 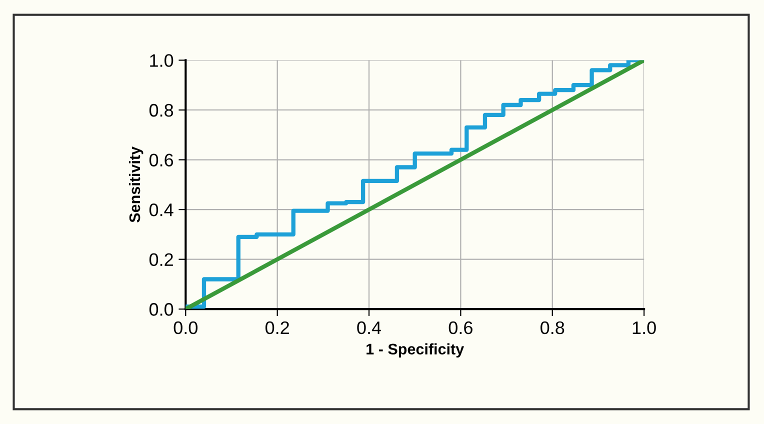 What do you see at coordinates (161, 110) in the screenshot?
I see `y-tick-label: 0.8` at bounding box center [161, 110].